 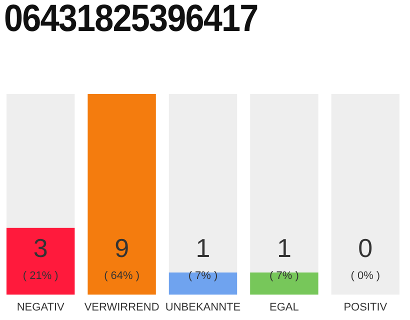 What do you see at coordinates (203, 307) in the screenshot?
I see `x-tick-label: UNBEKANNTE` at bounding box center [203, 307].